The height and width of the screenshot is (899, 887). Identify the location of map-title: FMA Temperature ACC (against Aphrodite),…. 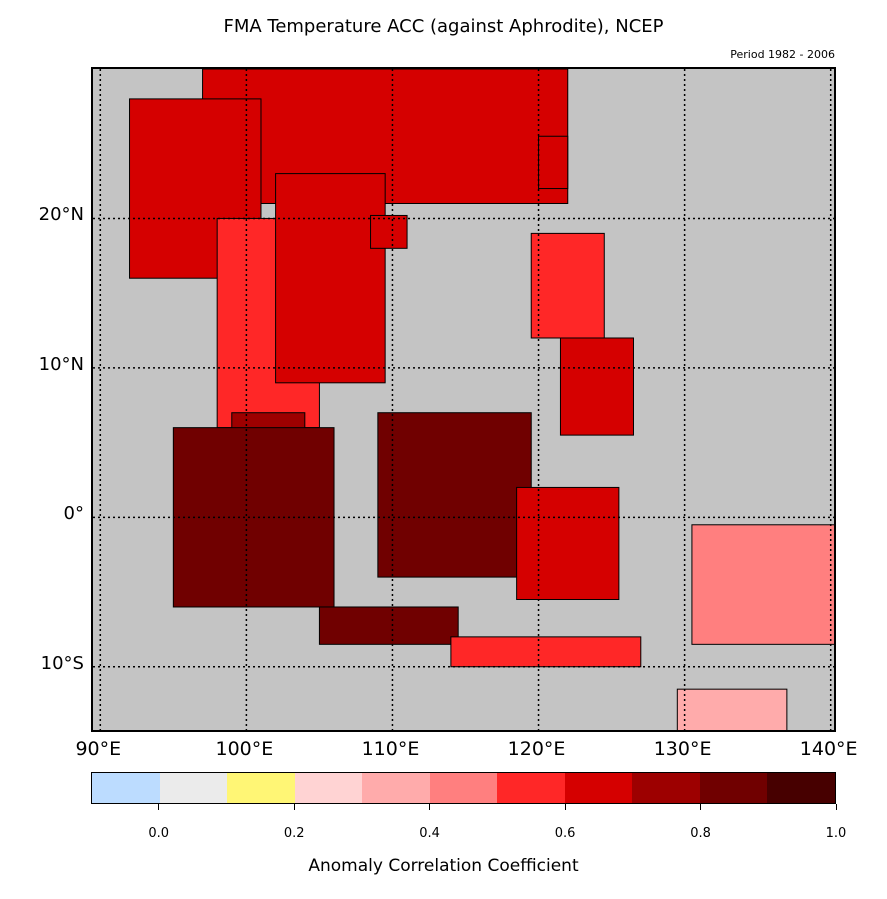
(443, 26).